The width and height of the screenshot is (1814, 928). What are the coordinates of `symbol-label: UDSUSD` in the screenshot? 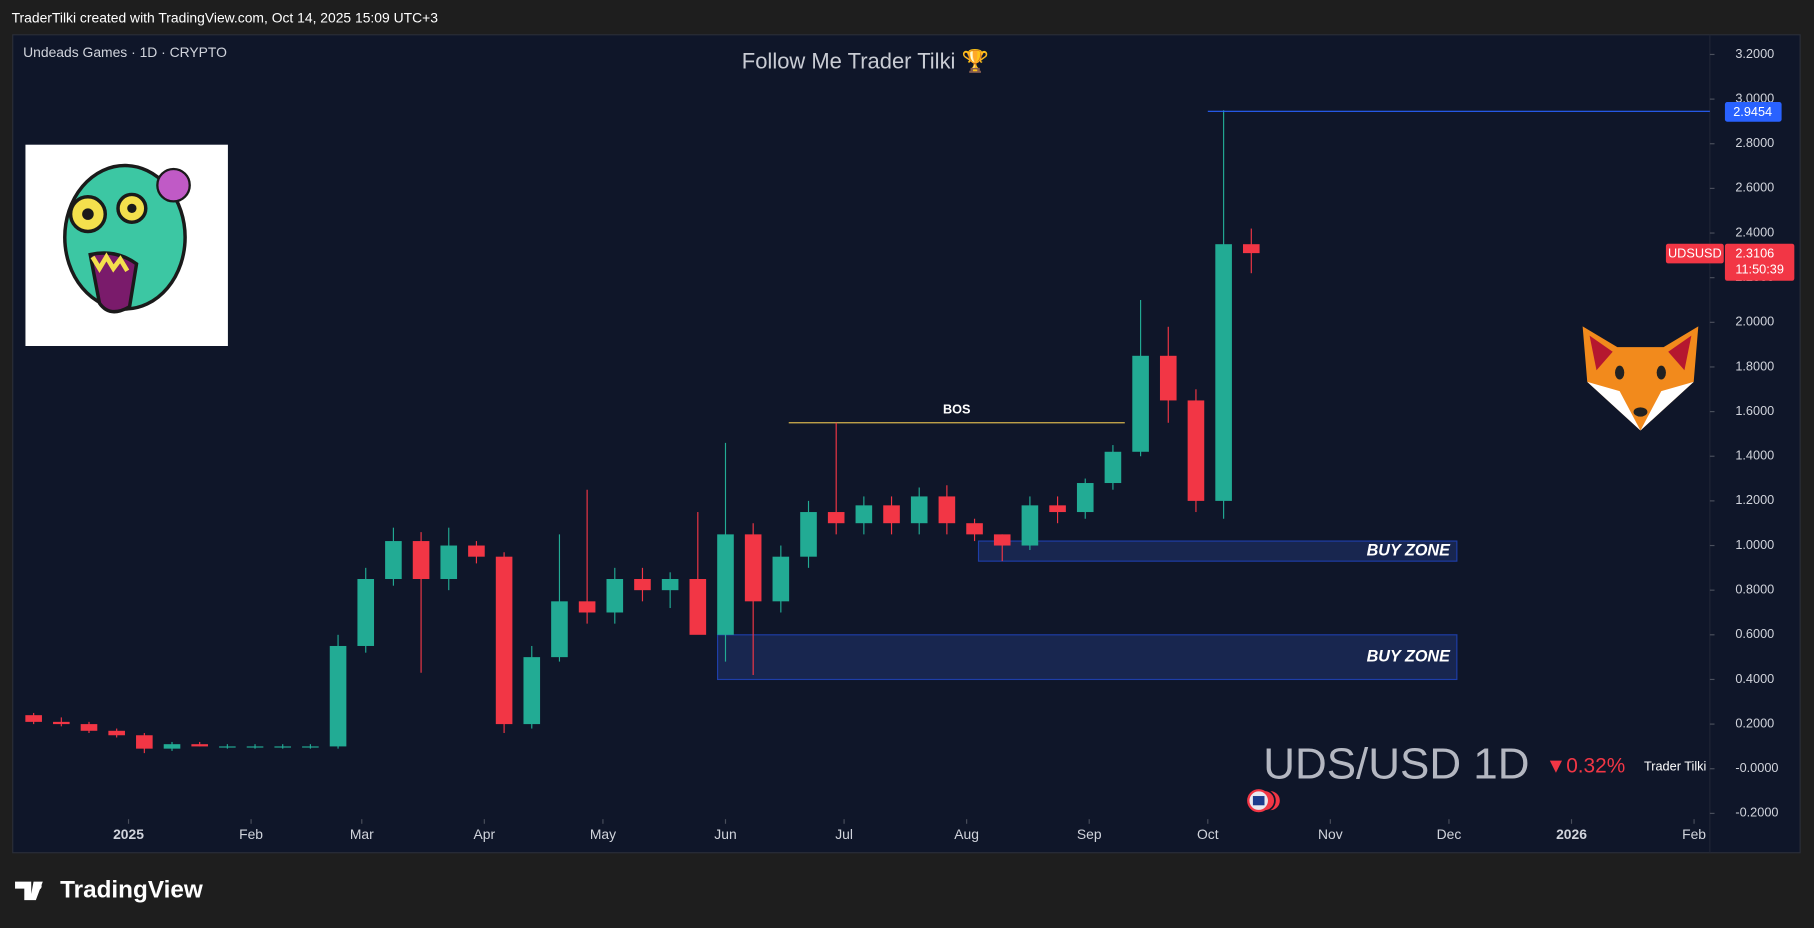 It's located at (1695, 253).